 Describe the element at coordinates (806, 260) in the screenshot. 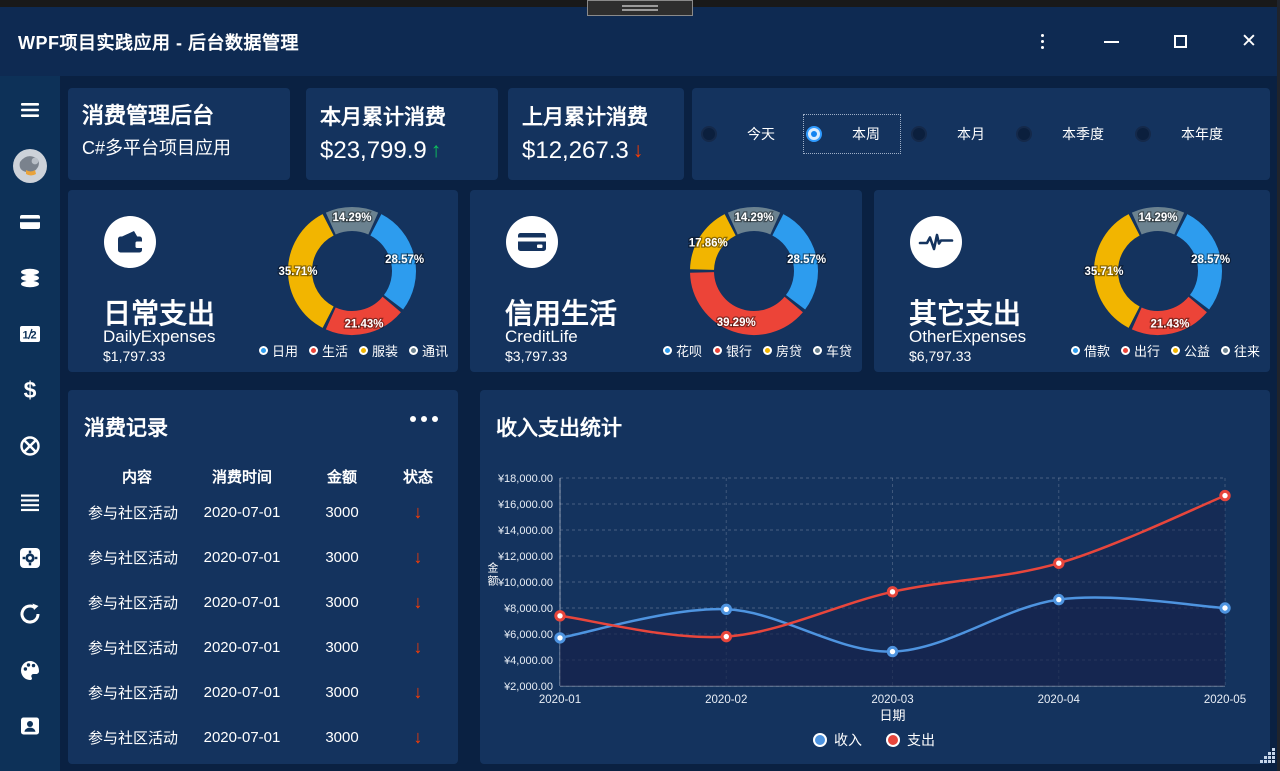

I see `svg-text: 28.57%` at that location.